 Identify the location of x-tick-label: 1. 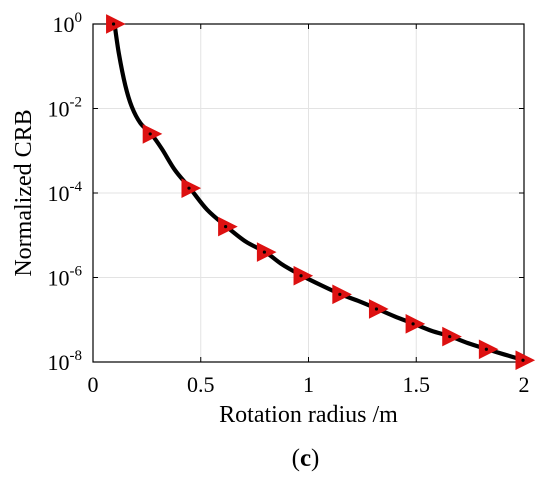
(308, 384).